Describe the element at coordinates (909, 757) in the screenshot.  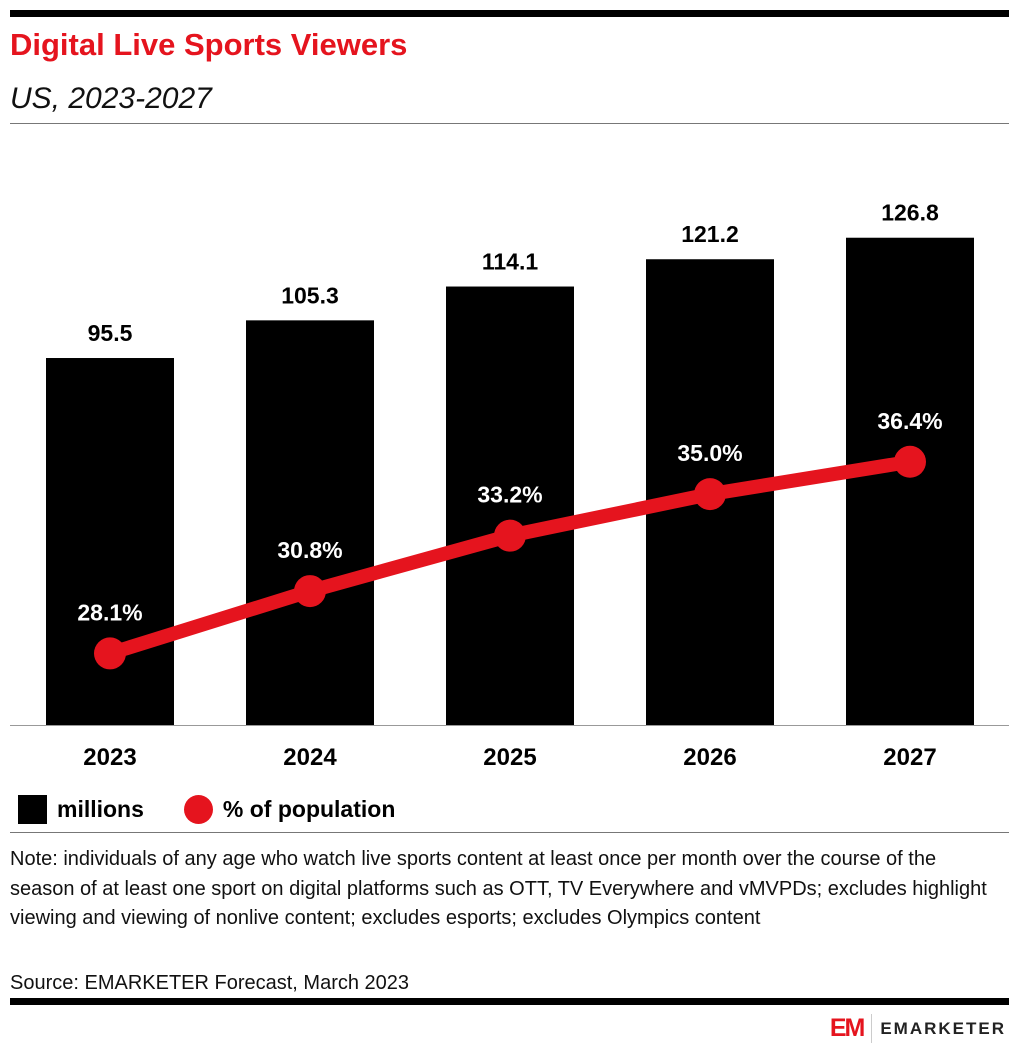
I see `x-tick-label: 2027` at that location.